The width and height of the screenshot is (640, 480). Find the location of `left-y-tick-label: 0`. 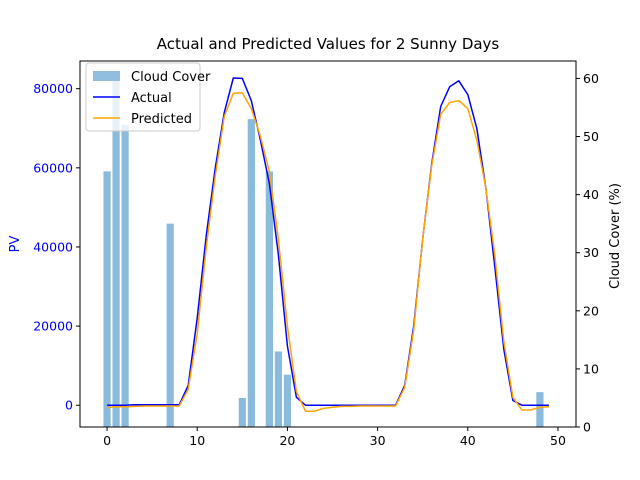

left-y-tick-label: 0 is located at coordinates (69, 405).